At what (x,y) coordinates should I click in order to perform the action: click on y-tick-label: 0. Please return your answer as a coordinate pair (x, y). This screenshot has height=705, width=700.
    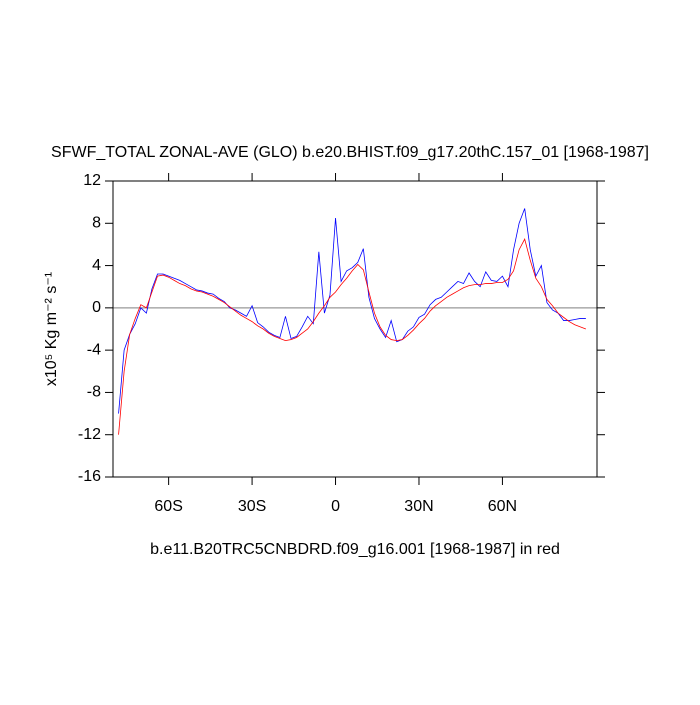
    Looking at the image, I should click on (96, 307).